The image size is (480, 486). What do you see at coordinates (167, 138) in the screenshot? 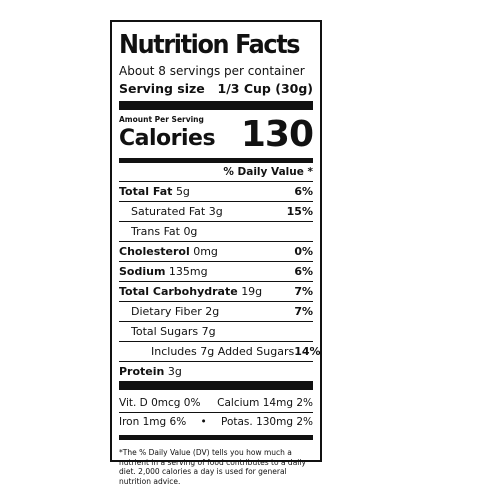
I see `calories-label: Calories` at bounding box center [167, 138].